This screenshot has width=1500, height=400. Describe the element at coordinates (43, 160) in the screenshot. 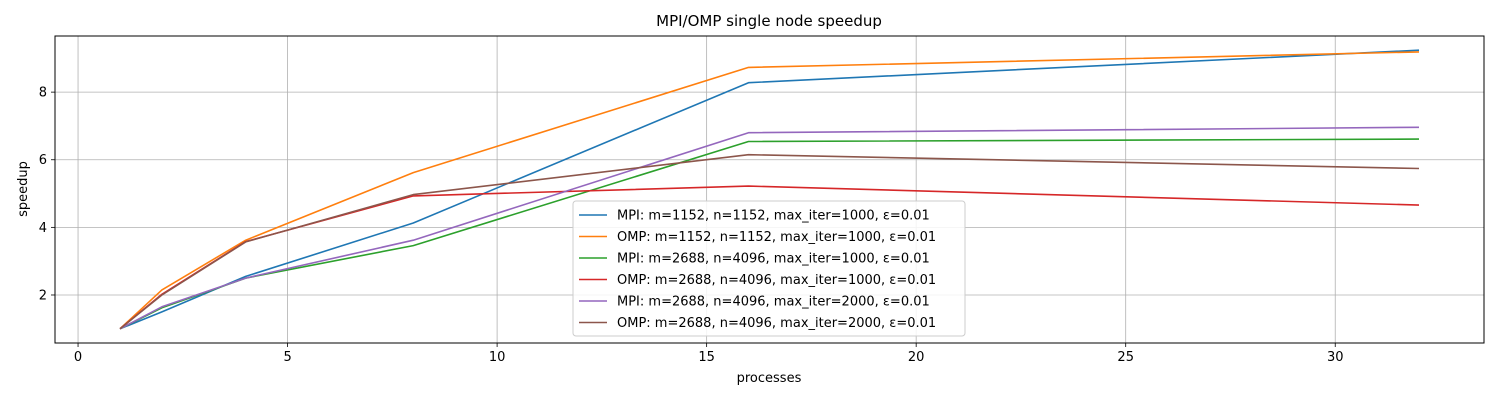

I see `y-tick-label: 6` at that location.